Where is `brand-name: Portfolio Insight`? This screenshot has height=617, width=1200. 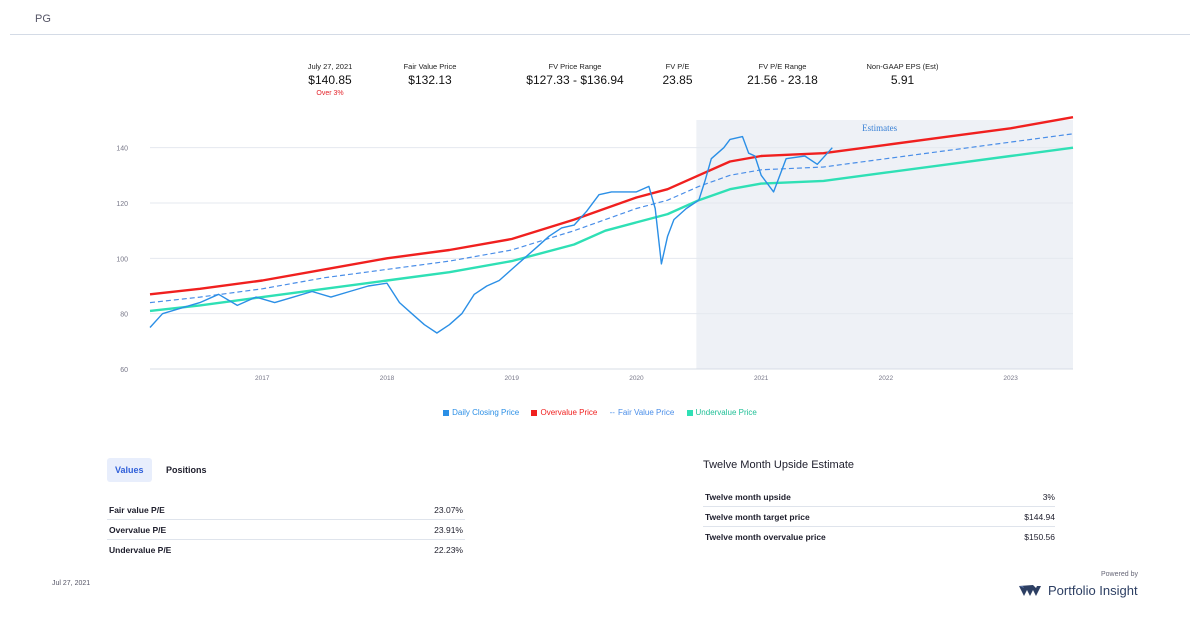 brand-name: Portfolio Insight is located at coordinates (1093, 591).